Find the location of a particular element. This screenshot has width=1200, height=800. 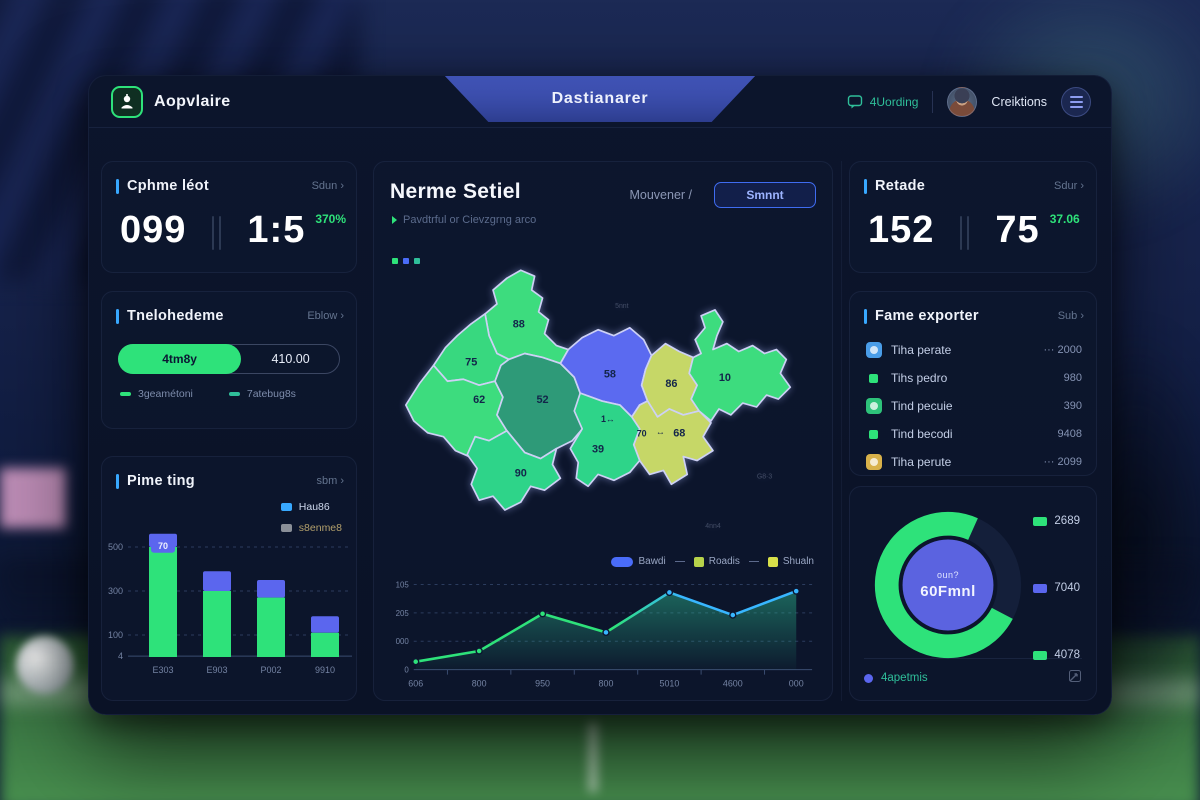

card-donut: oun? 60Fmnl 2689 7040 4078 4apetmis is located at coordinates (973, 593).